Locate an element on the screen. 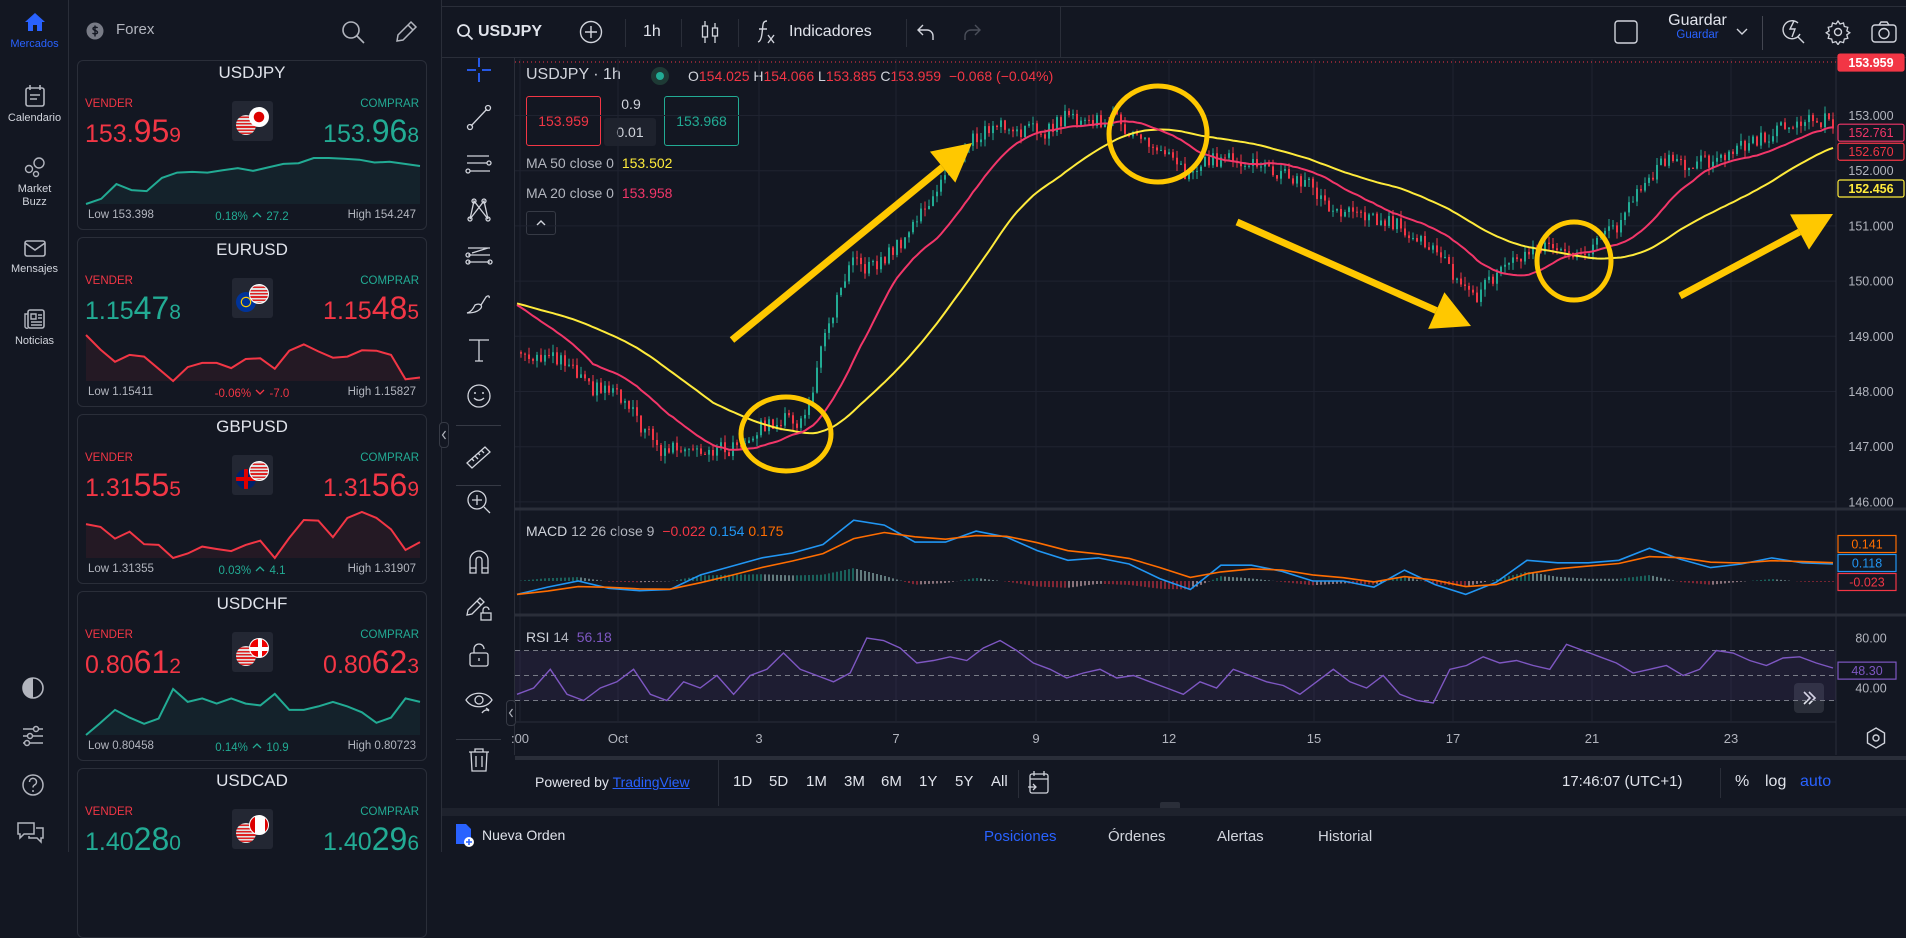  crosshair-icon is located at coordinates (479, 70).